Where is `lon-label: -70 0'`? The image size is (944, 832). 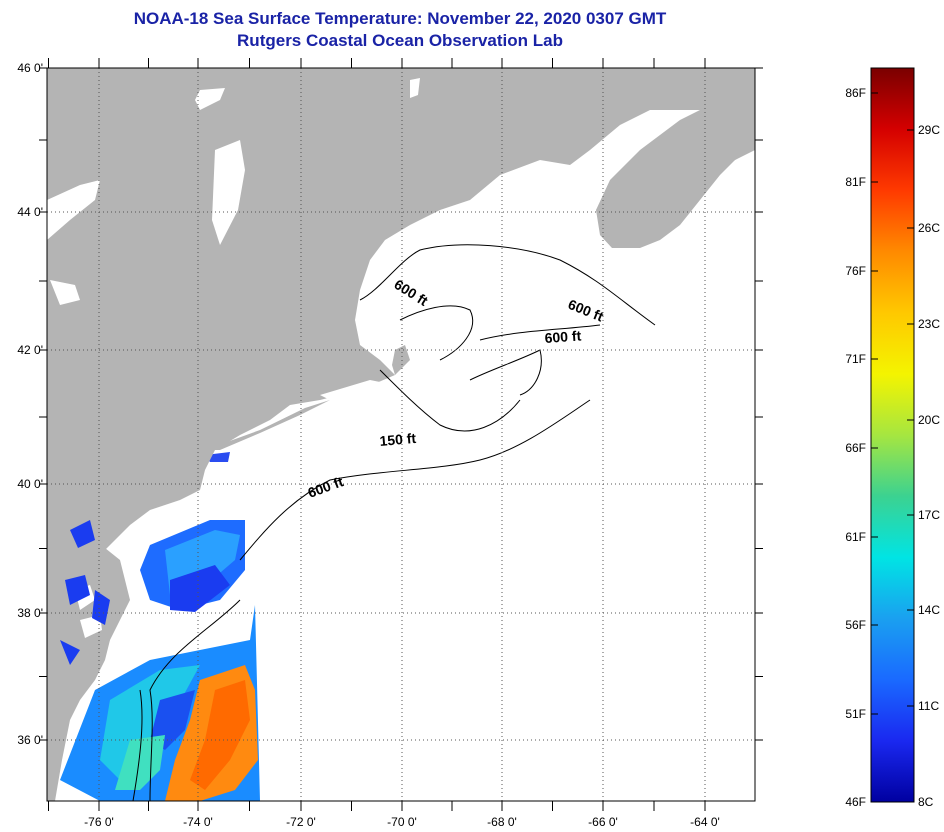 lon-label: -70 0' is located at coordinates (402, 822).